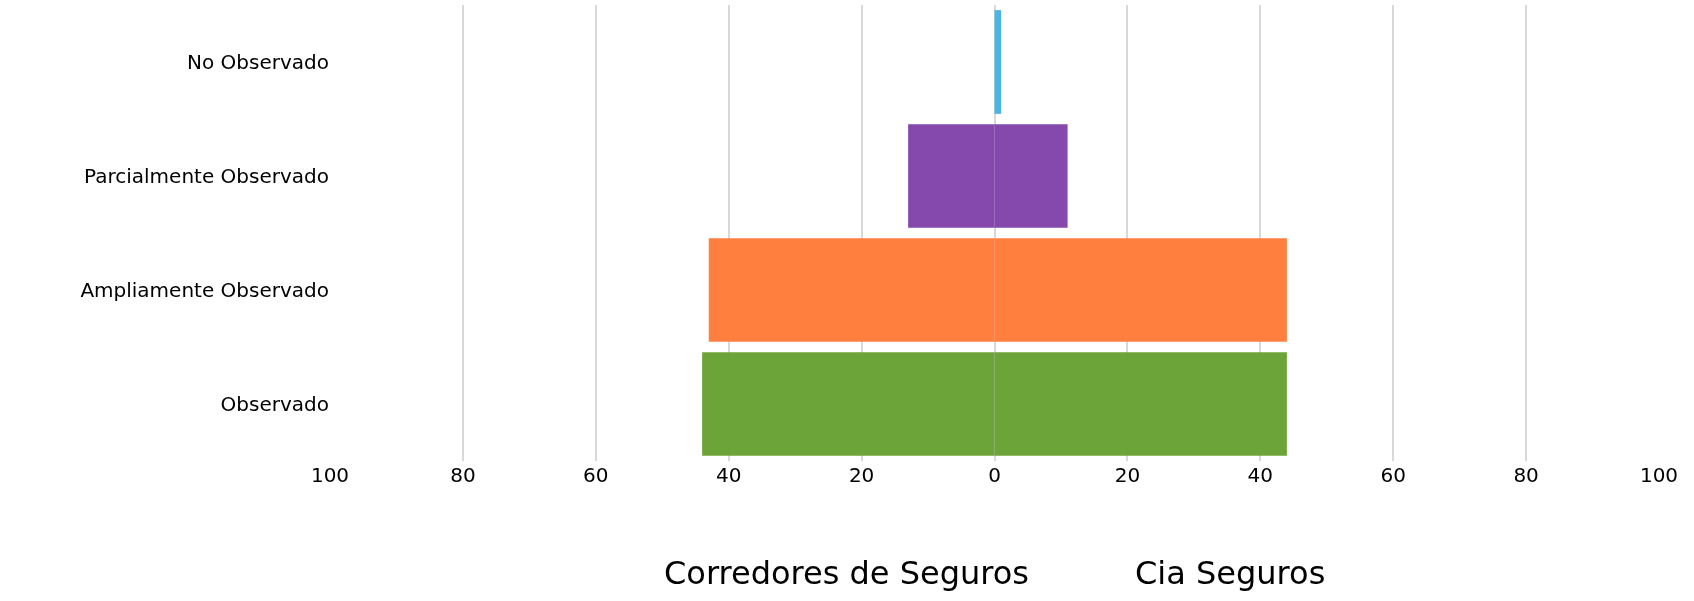 The width and height of the screenshot is (1694, 601). I want to click on y-tick-label: Parcialmente Observado, so click(206, 176).